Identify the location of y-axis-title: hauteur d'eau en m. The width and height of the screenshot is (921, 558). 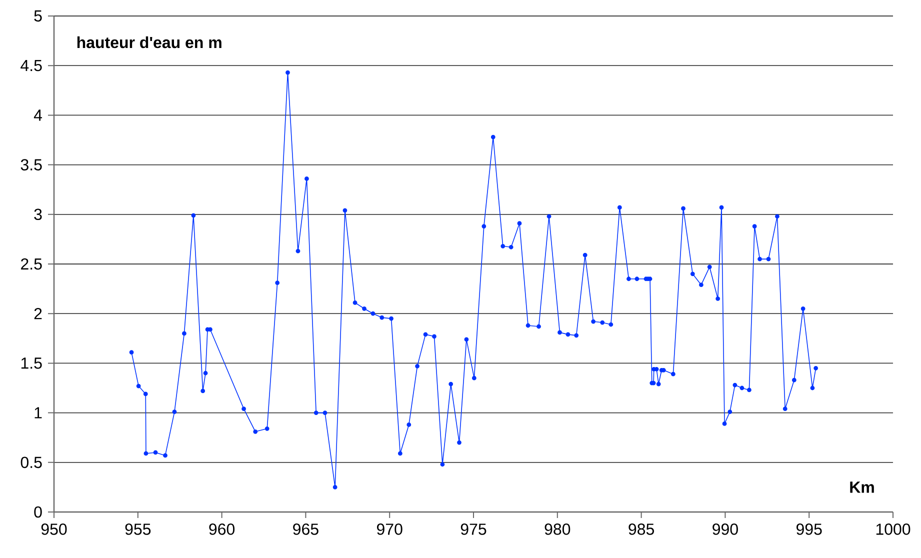
(149, 42).